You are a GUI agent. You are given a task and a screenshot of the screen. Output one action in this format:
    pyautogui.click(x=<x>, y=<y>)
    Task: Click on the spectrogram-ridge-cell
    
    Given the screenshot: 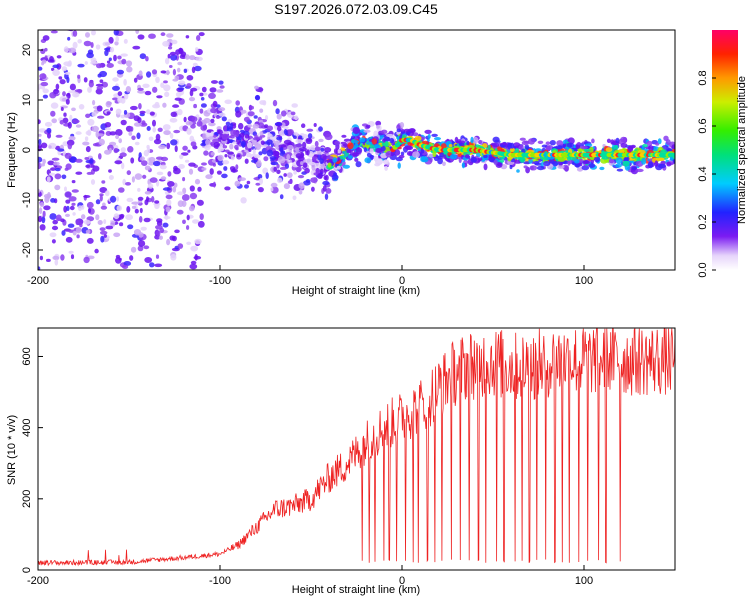 What is the action you would take?
    pyautogui.click(x=673, y=155)
    